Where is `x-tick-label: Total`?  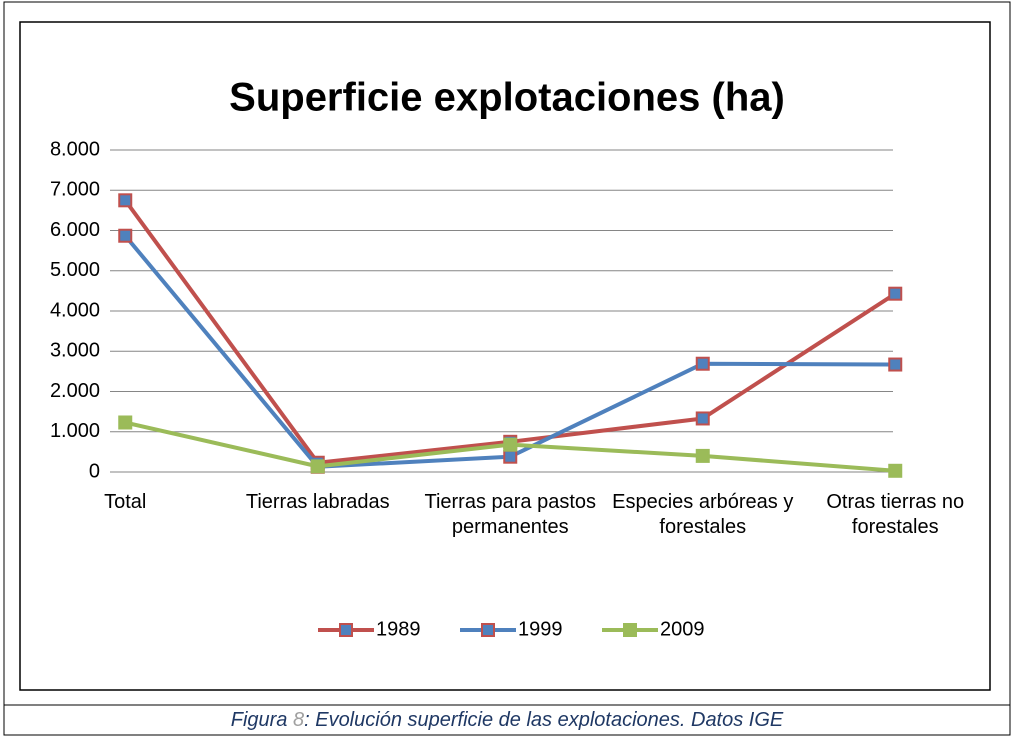 x-tick-label: Total is located at coordinates (125, 502).